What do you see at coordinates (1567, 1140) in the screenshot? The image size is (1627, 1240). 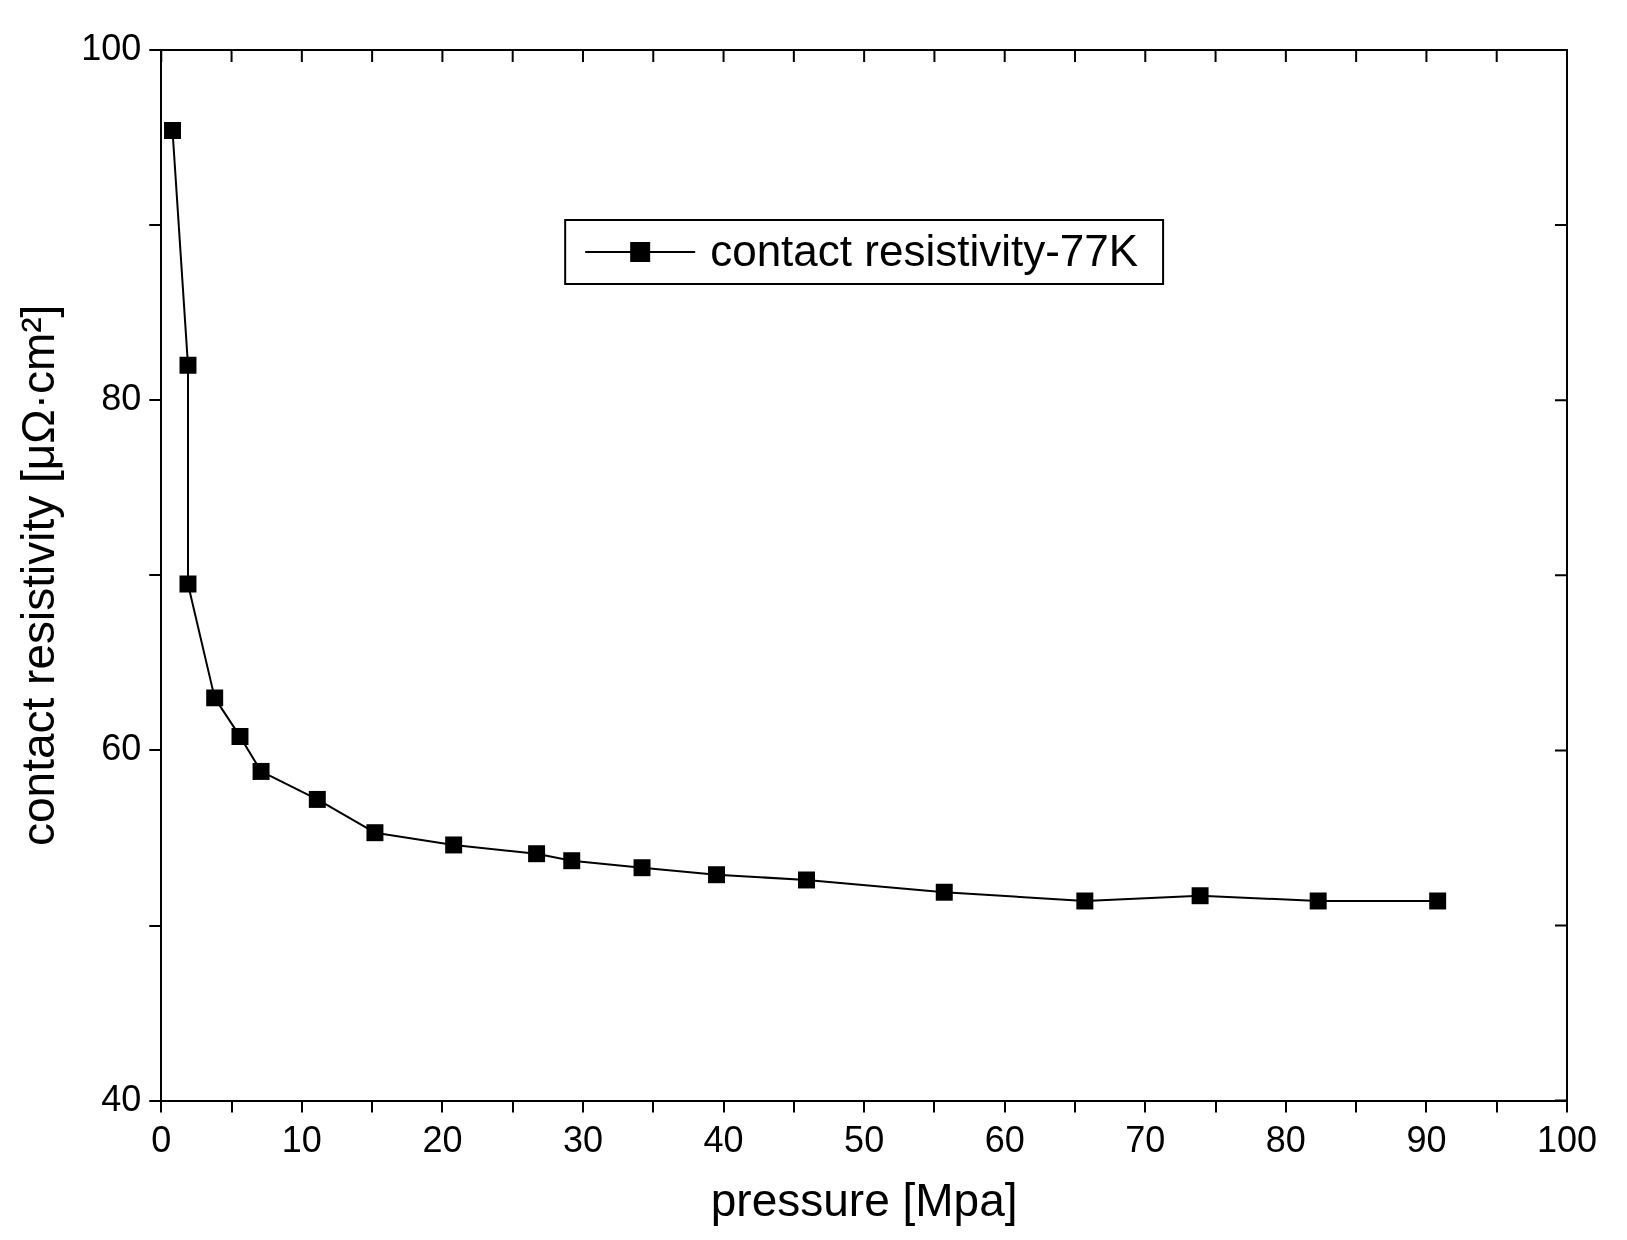 I see `x-tick-label: 100` at bounding box center [1567, 1140].